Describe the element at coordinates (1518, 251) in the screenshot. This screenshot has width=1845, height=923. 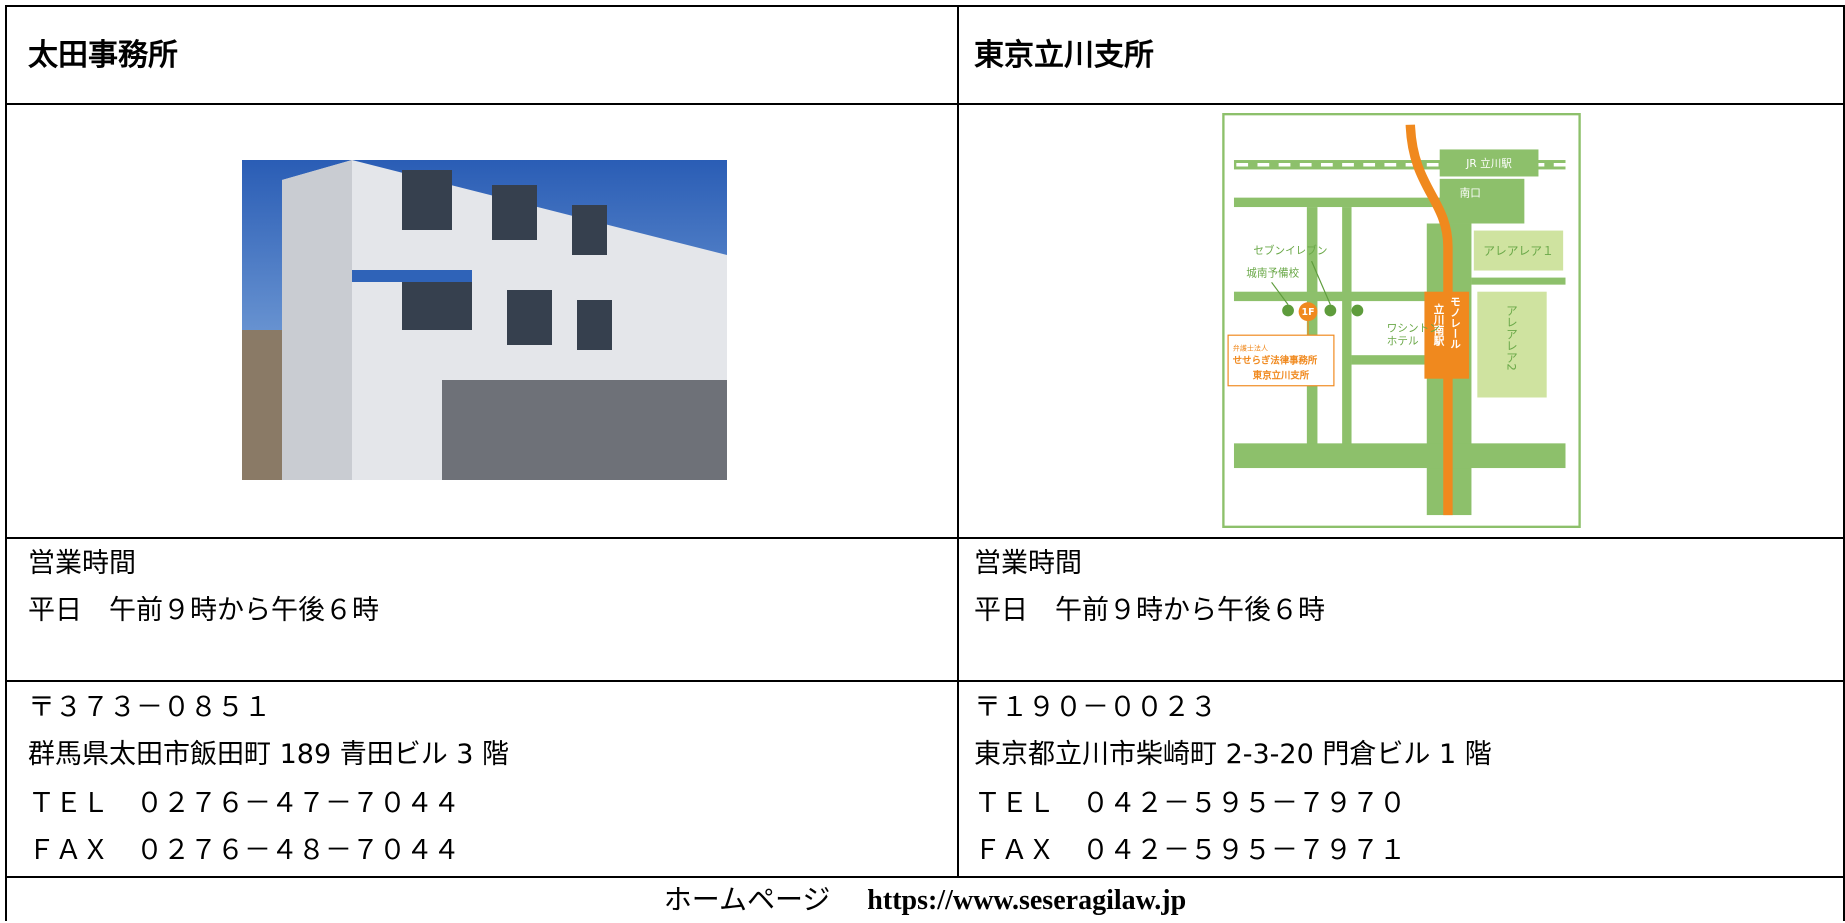
I see `map-label: アレアレア１` at that location.